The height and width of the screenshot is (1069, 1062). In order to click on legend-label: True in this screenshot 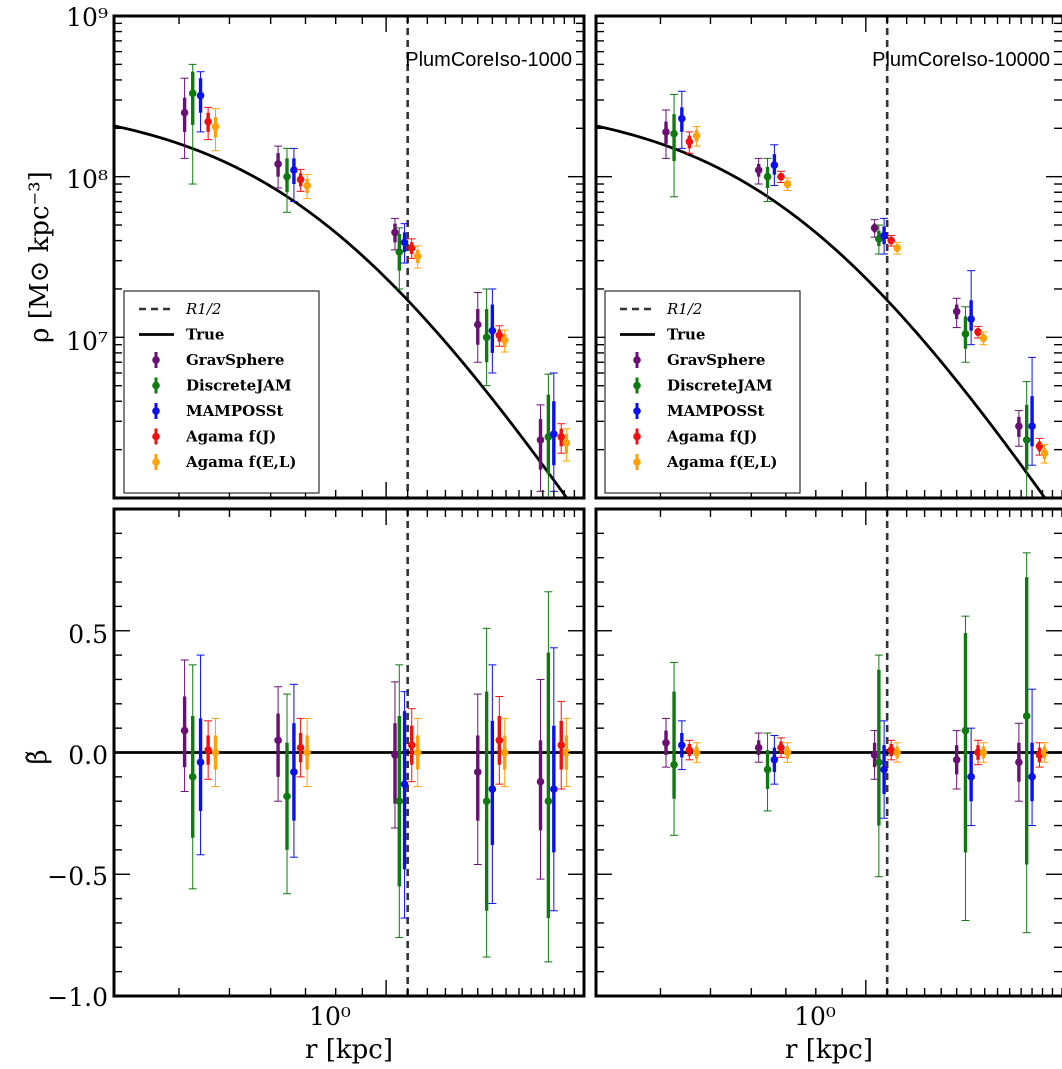, I will do `click(686, 335)`.